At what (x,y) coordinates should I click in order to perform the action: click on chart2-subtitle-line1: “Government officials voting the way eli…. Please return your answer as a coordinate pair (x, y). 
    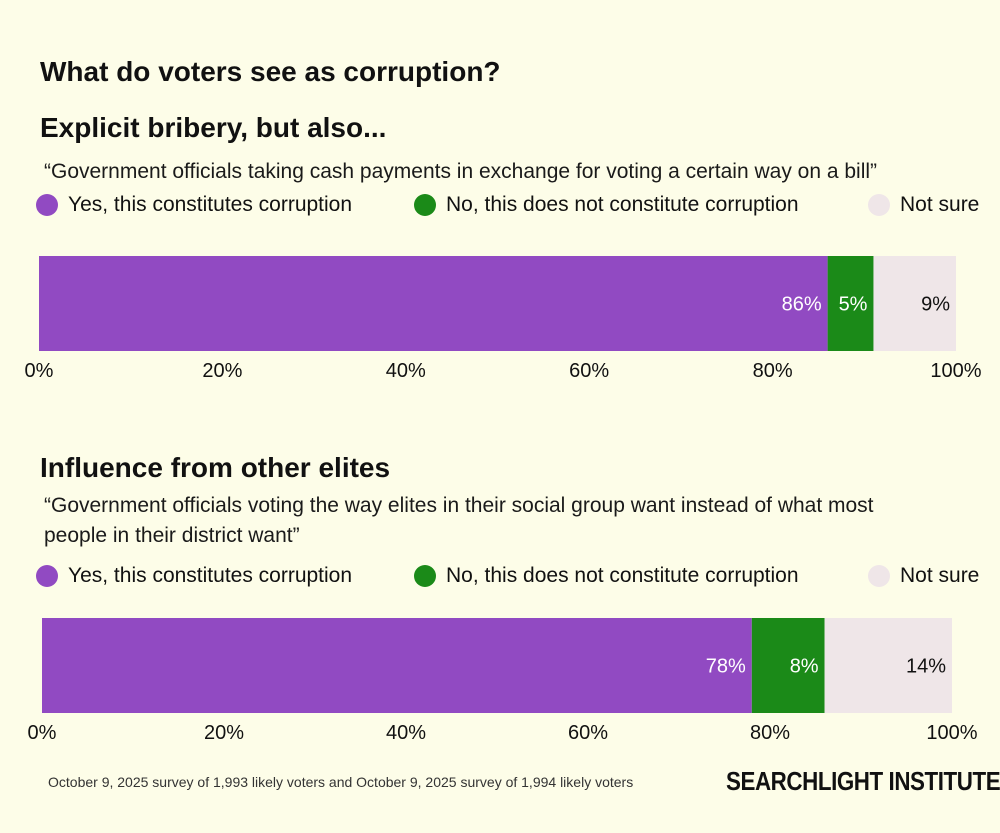
    Looking at the image, I should click on (459, 505).